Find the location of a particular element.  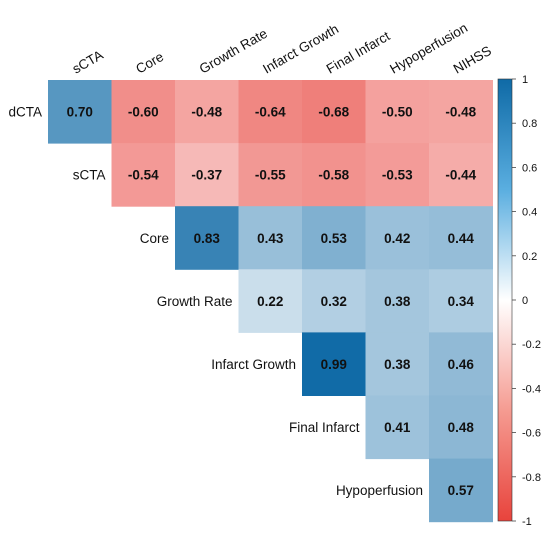

cell-value-label: 0.41 is located at coordinates (397, 427).